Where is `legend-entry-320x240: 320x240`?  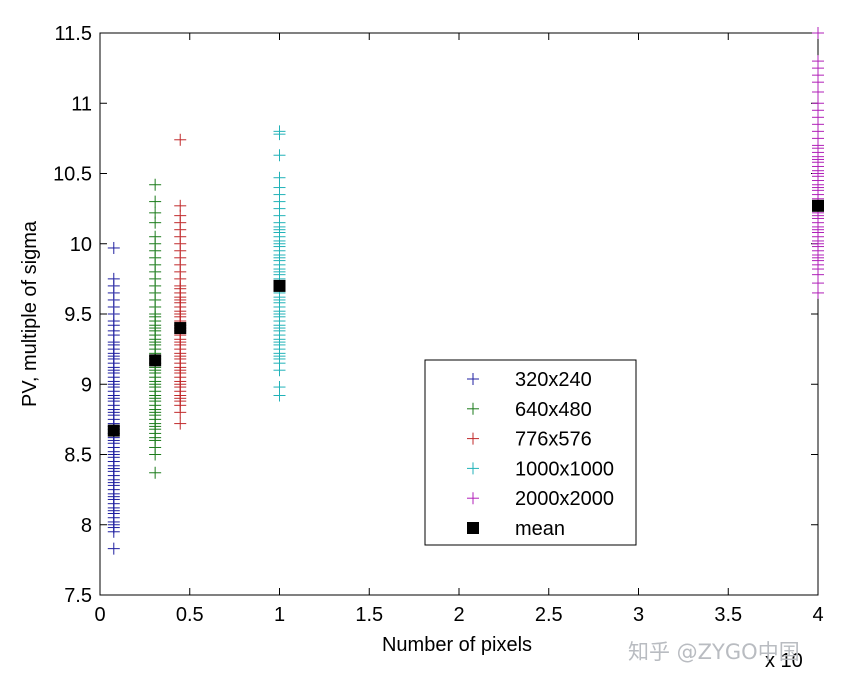
legend-entry-320x240: 320x240 is located at coordinates (529, 380).